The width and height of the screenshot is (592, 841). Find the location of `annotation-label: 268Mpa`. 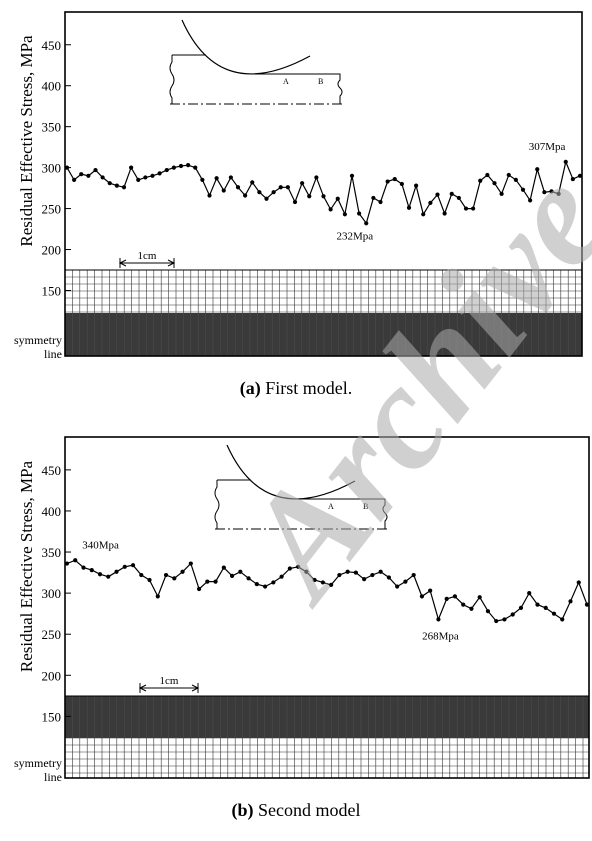

annotation-label: 268Mpa is located at coordinates (440, 636).